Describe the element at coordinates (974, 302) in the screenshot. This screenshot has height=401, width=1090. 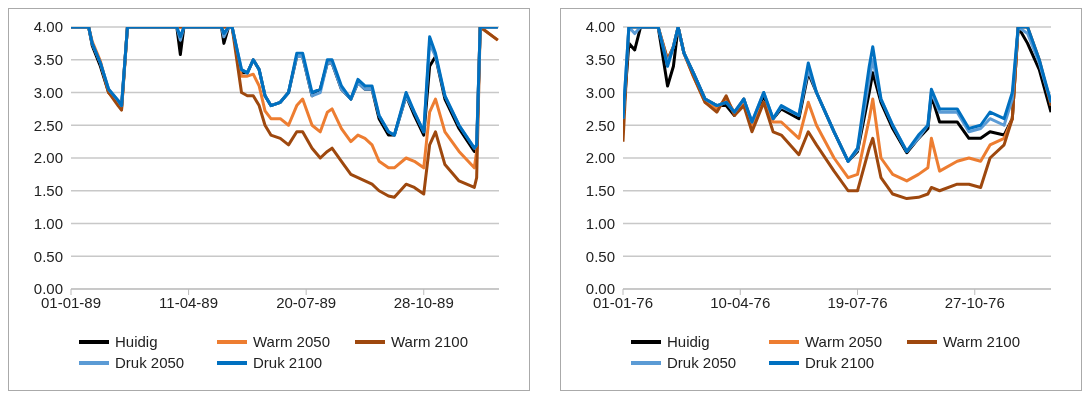
I see `x-tick-label: 27-10-76` at that location.